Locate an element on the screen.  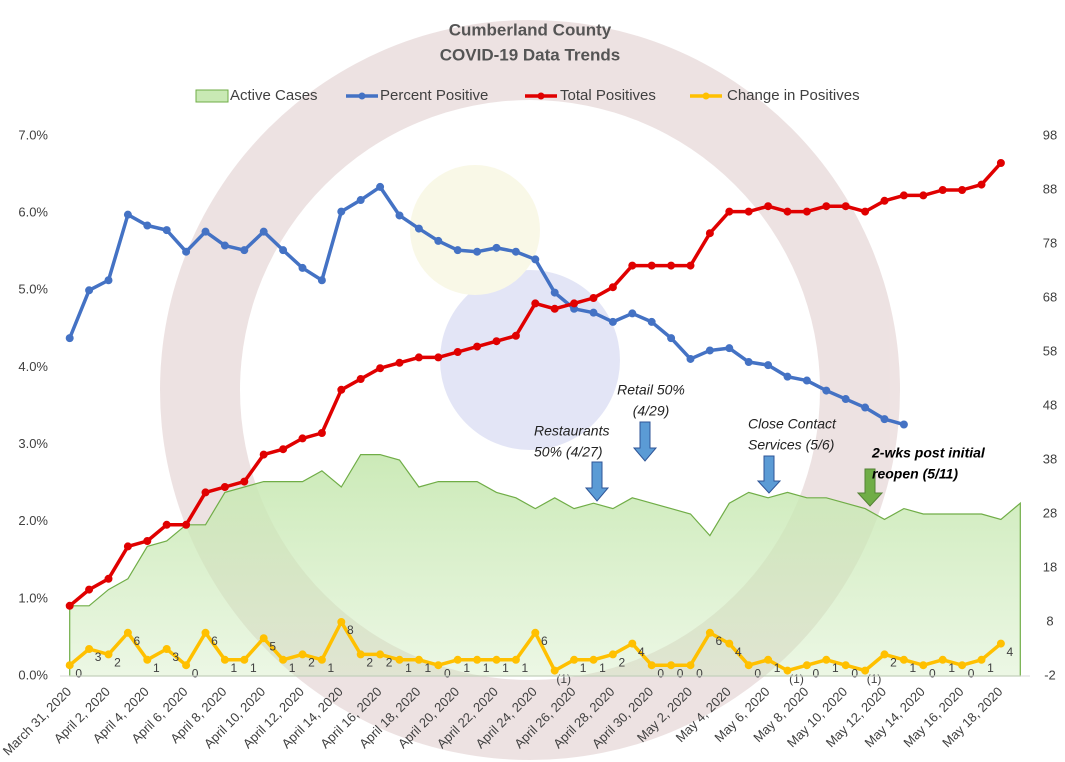
annotation: Retail 50% is located at coordinates (651, 390).